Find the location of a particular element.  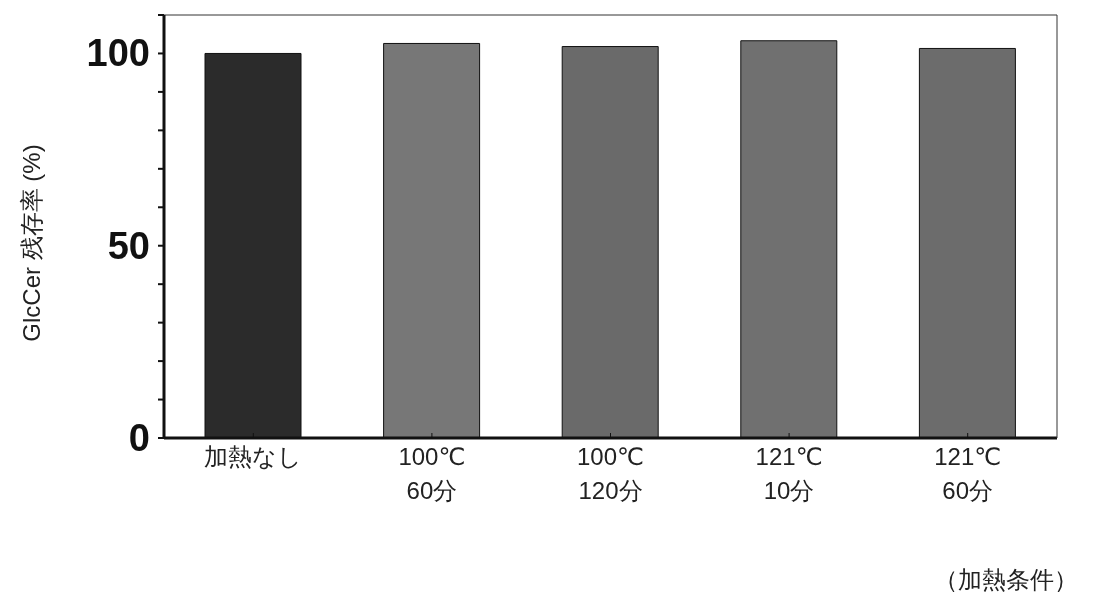

x-tick-label: 121℃ 60分 is located at coordinates (968, 473).